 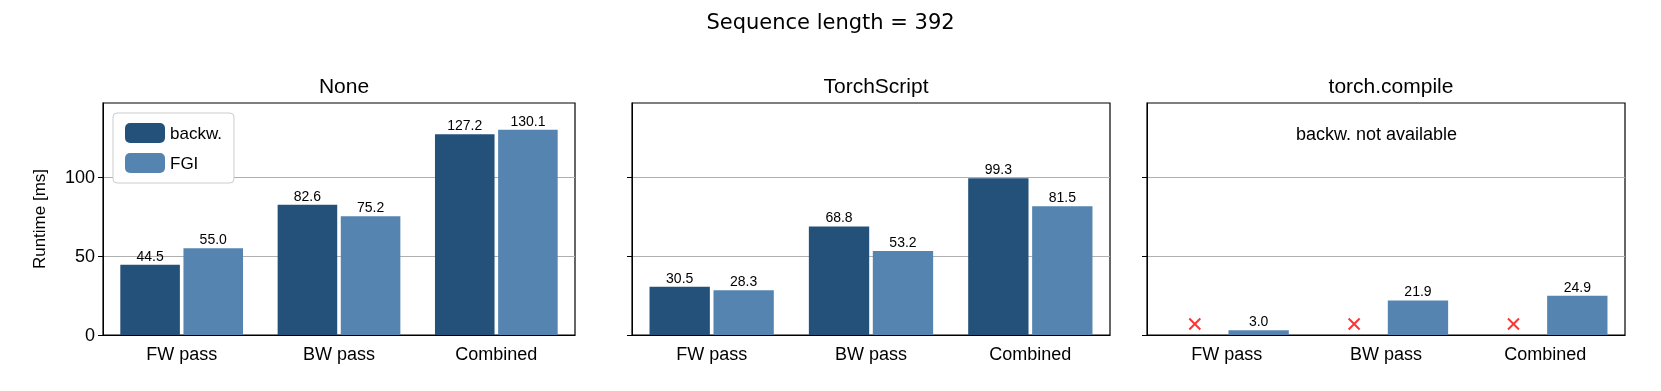 I want to click on legend-label: FGI, so click(x=184, y=163).